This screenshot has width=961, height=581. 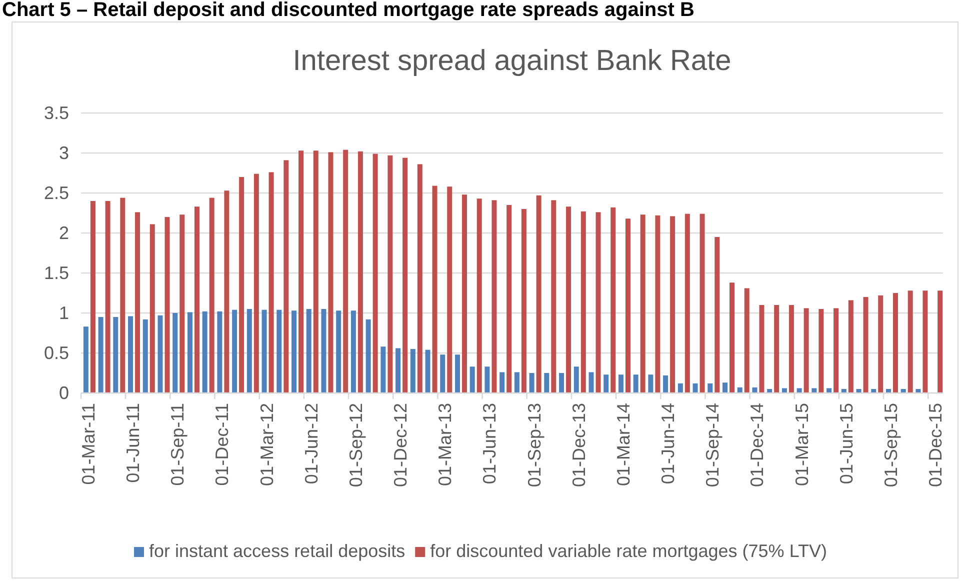 I want to click on y-tick-label: 1, so click(x=63, y=312).